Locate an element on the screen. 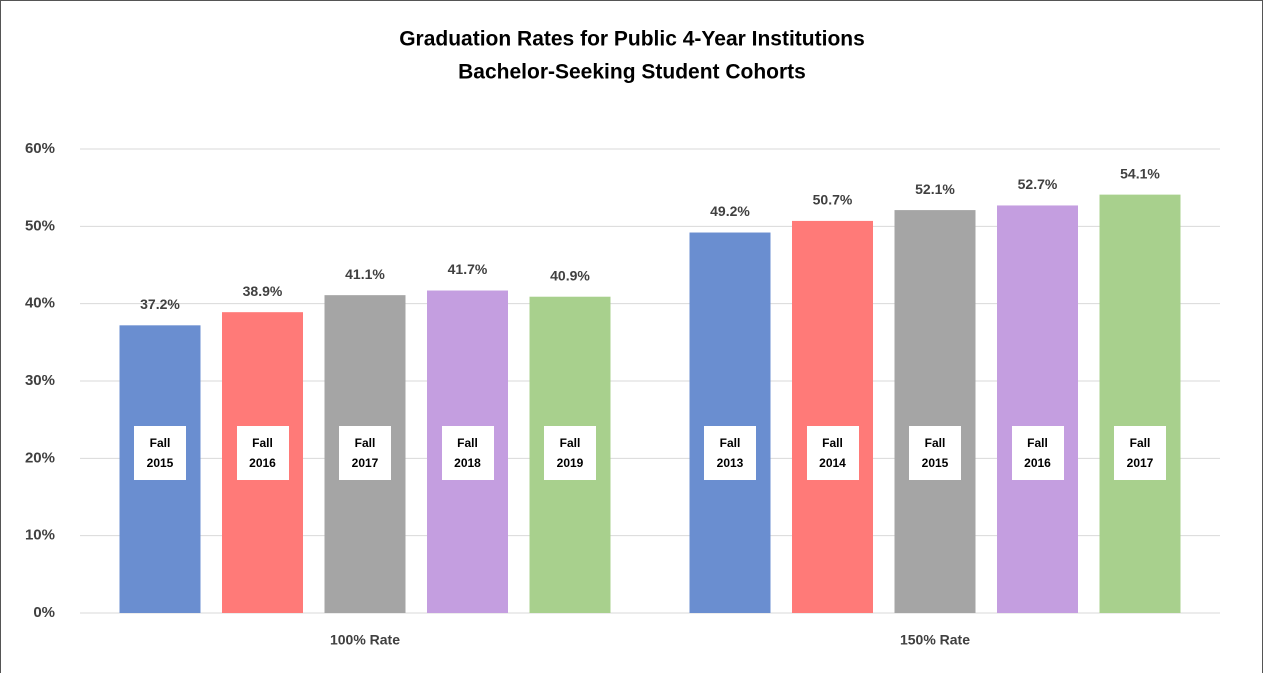 The width and height of the screenshot is (1265, 673). x-tick-label: 150% Rate is located at coordinates (935, 640).